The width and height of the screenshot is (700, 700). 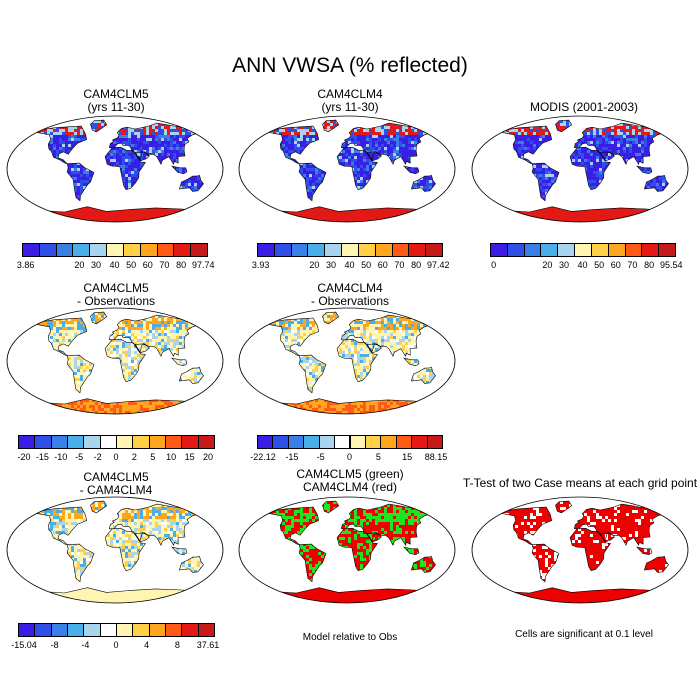 I want to click on colorbar-tick-label: -15, so click(x=291, y=457).